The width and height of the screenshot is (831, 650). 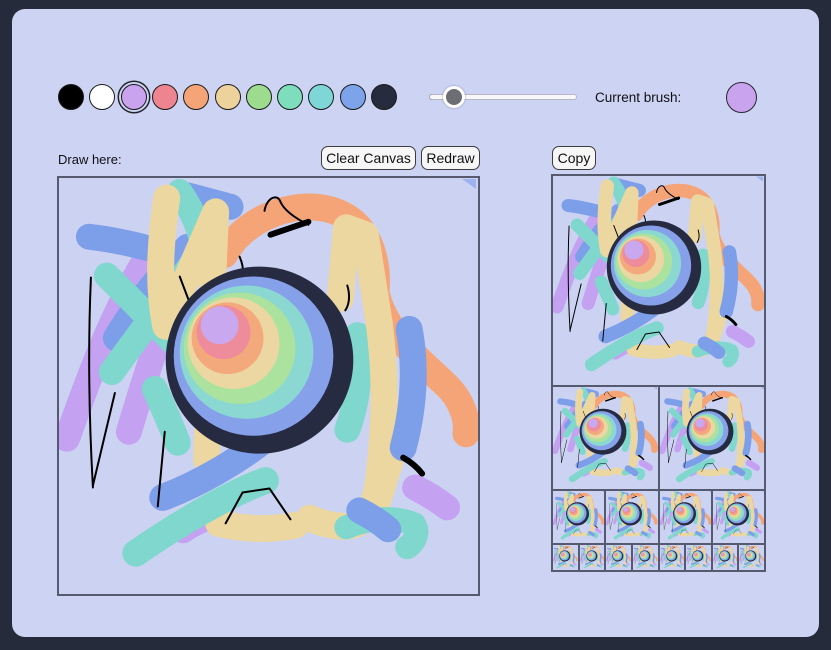 I want to click on draw-here-label: Draw here:, so click(x=90, y=159).